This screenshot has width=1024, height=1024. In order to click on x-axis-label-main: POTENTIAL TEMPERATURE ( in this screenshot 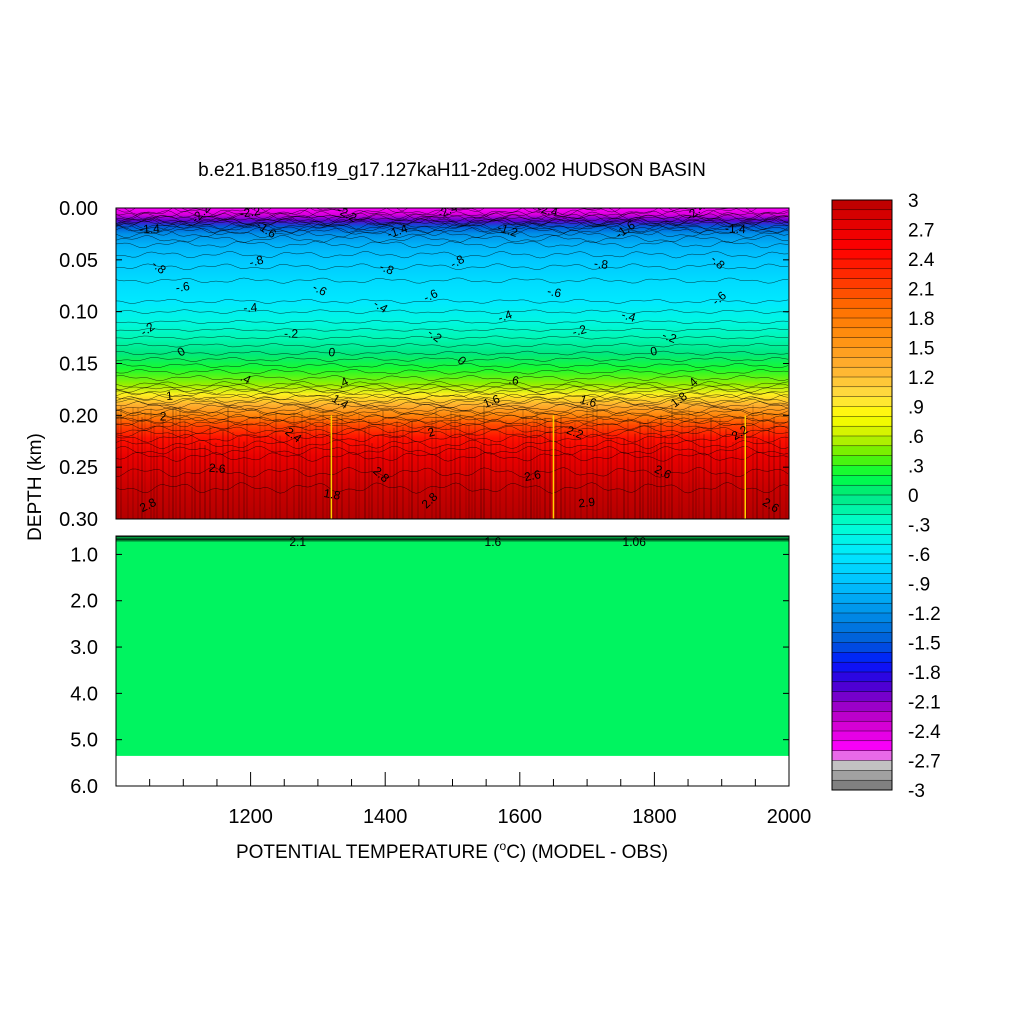, I will do `click(368, 852)`.